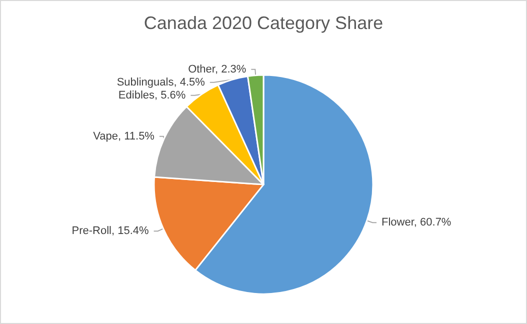  What do you see at coordinates (124, 136) in the screenshot?
I see `slice-label: Vape, 11.5%` at bounding box center [124, 136].